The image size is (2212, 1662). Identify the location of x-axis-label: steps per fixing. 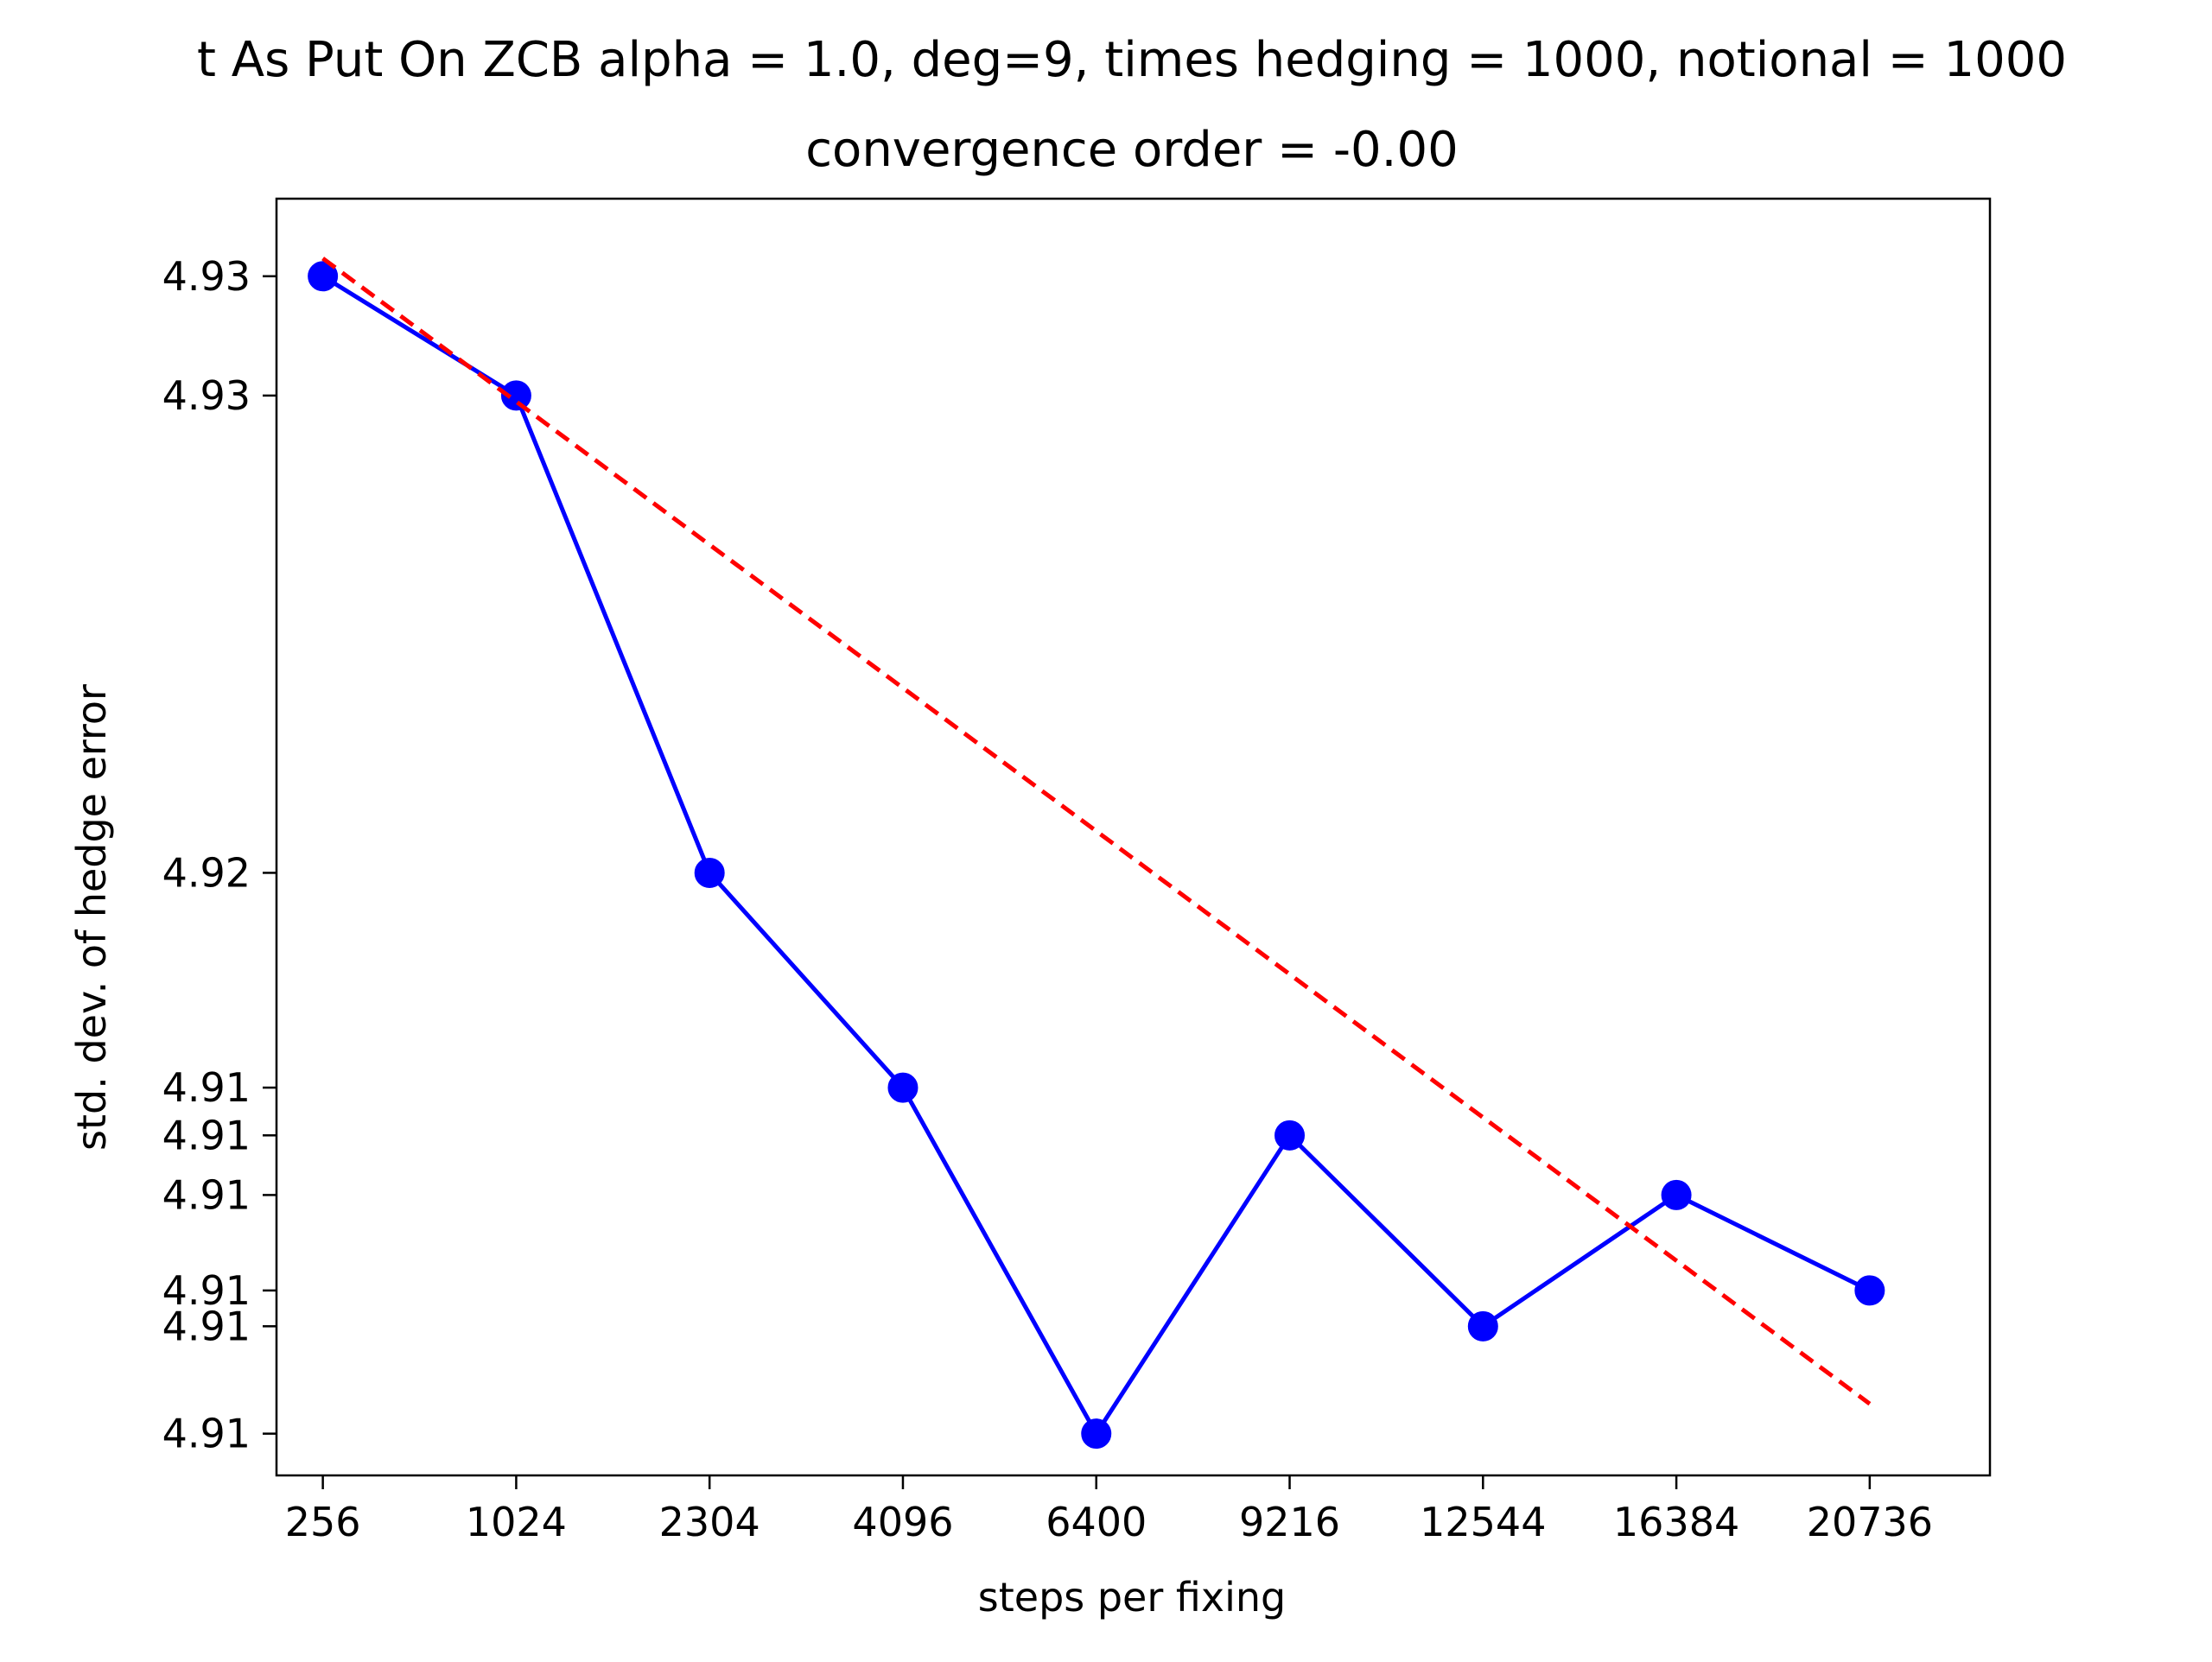
(1132, 1597).